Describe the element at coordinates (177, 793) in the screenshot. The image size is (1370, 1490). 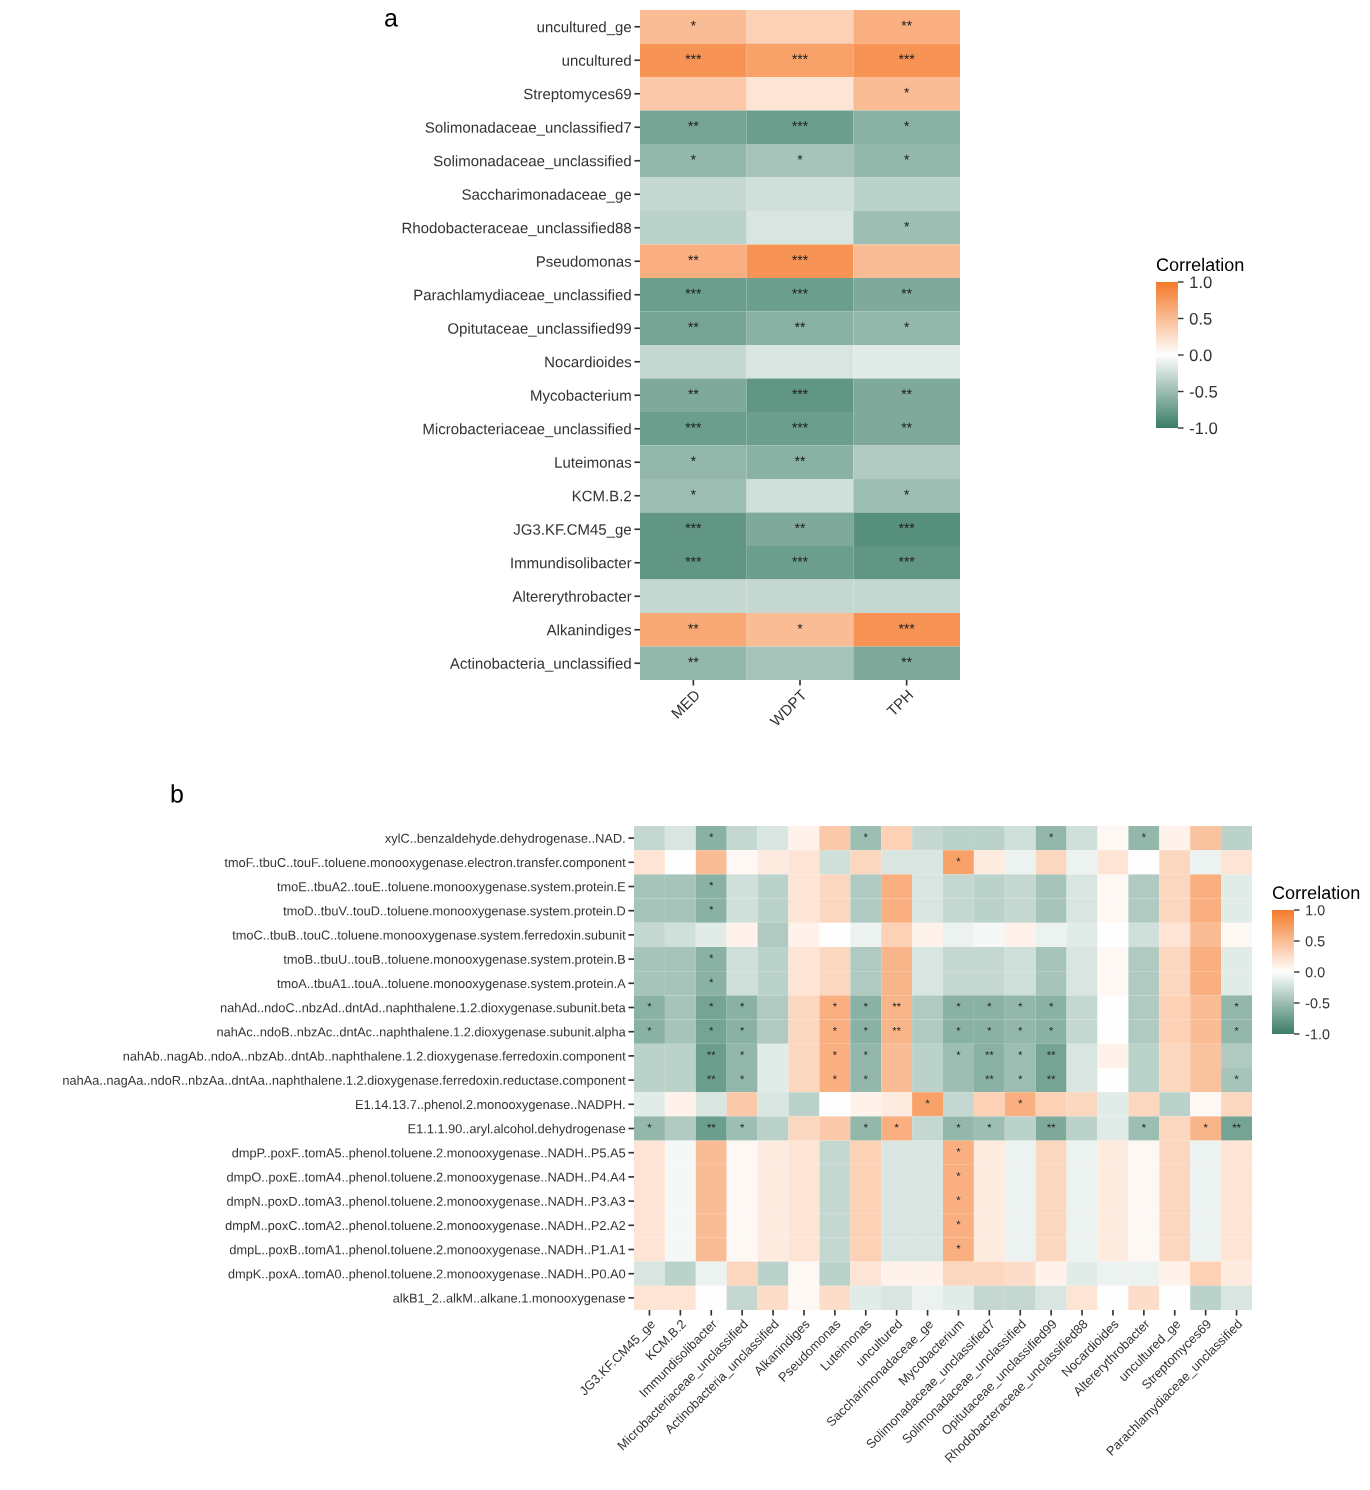
I see `text: b` at that location.